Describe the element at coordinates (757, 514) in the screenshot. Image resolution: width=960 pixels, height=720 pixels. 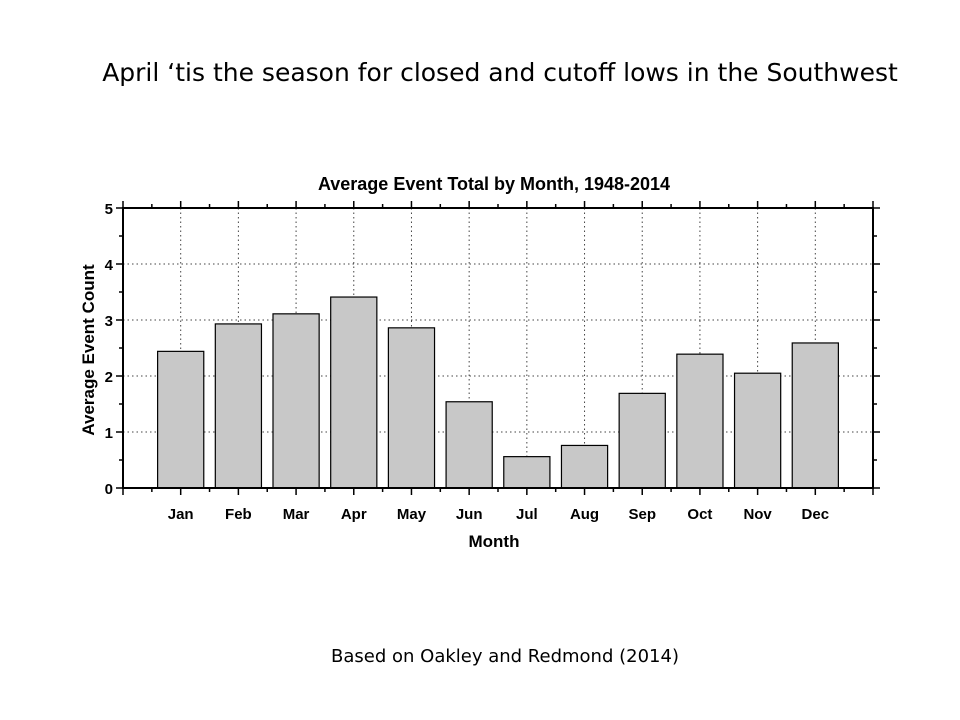
I see `x-tick-label: Nov` at that location.